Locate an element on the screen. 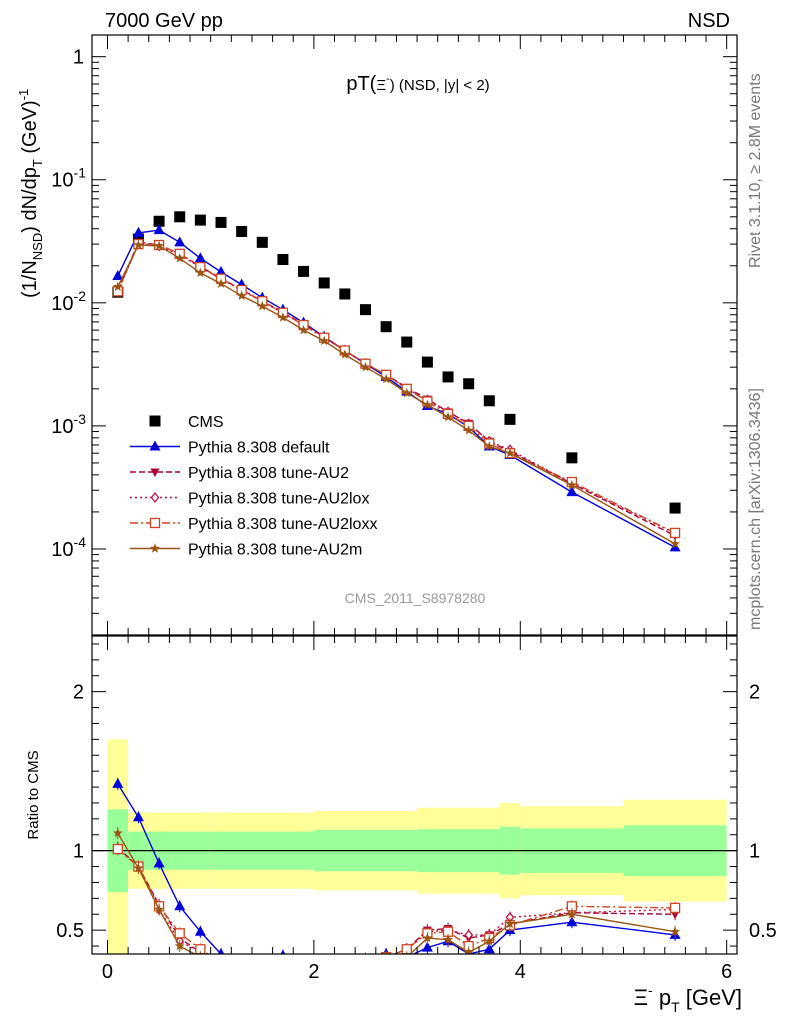 The height and width of the screenshot is (1024, 786). ytick-base: 1 is located at coordinates (78, 58).